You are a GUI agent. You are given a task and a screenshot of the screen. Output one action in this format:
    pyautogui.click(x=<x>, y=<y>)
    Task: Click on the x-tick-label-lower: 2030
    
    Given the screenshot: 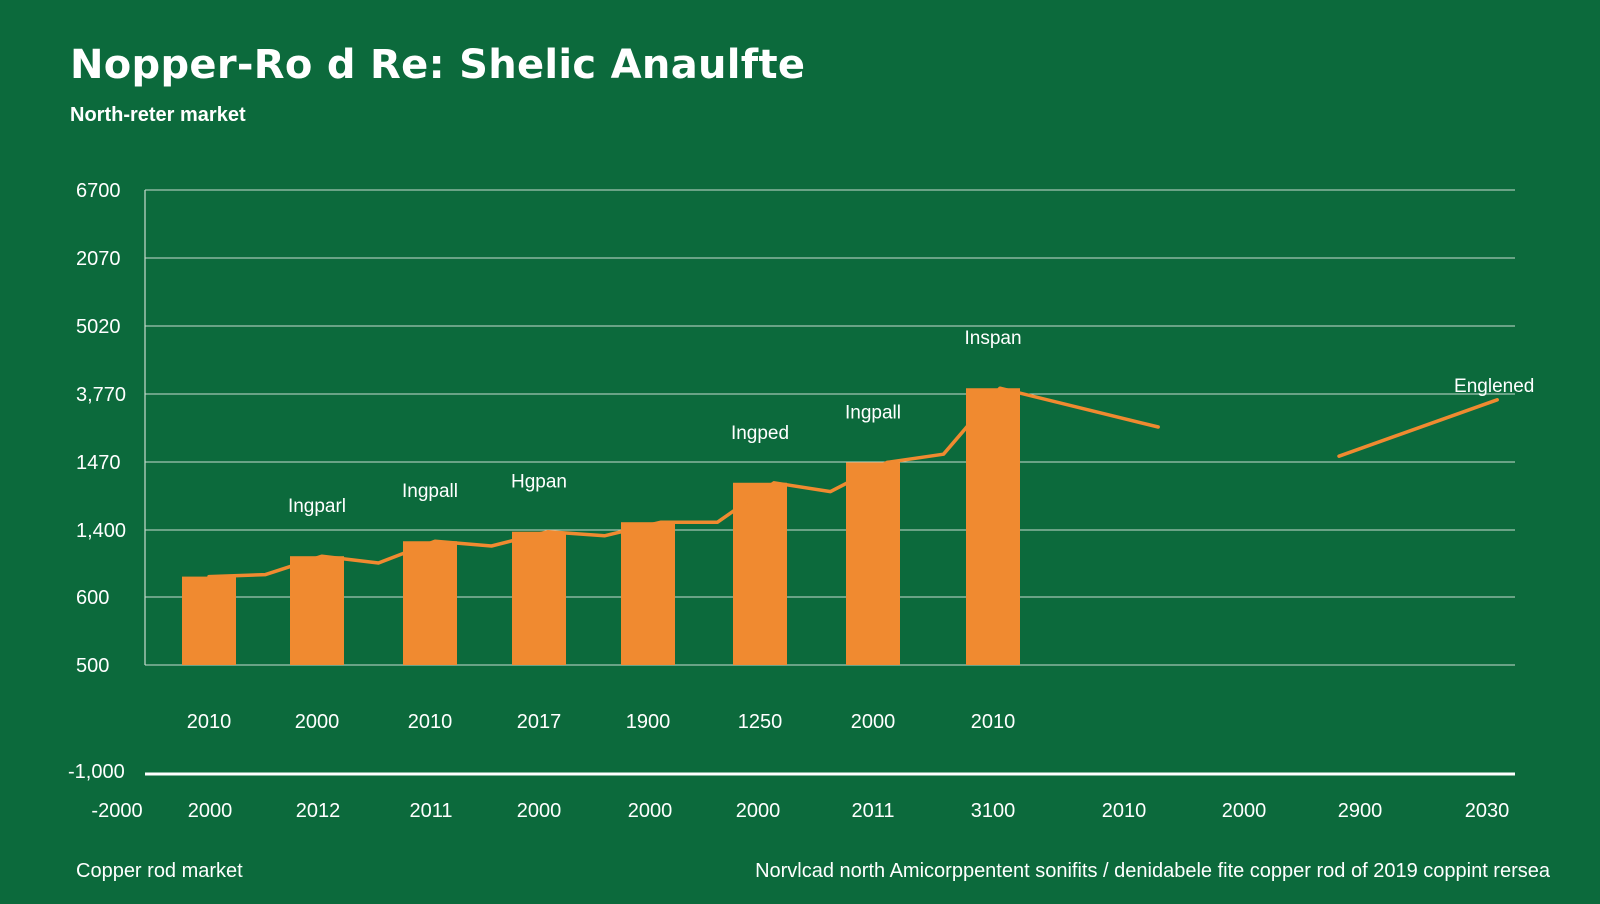 What is the action you would take?
    pyautogui.click(x=1487, y=811)
    